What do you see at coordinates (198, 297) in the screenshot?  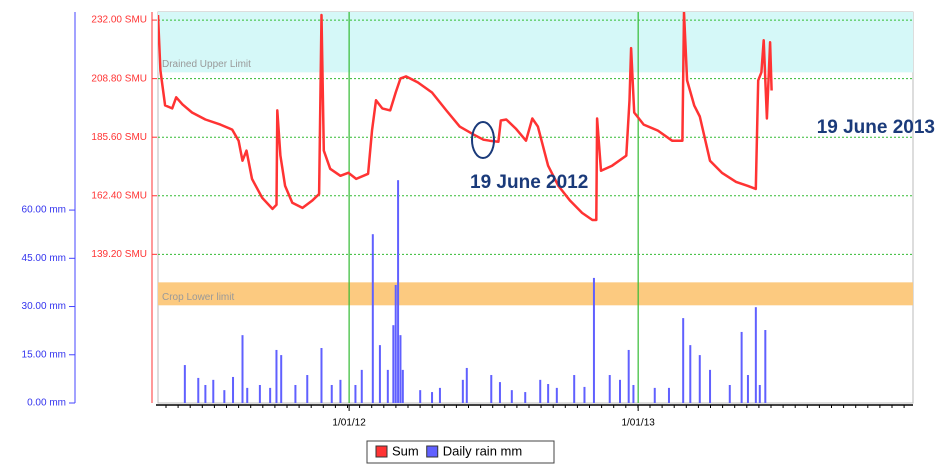 I see `band-label: Crop Lower limit` at bounding box center [198, 297].